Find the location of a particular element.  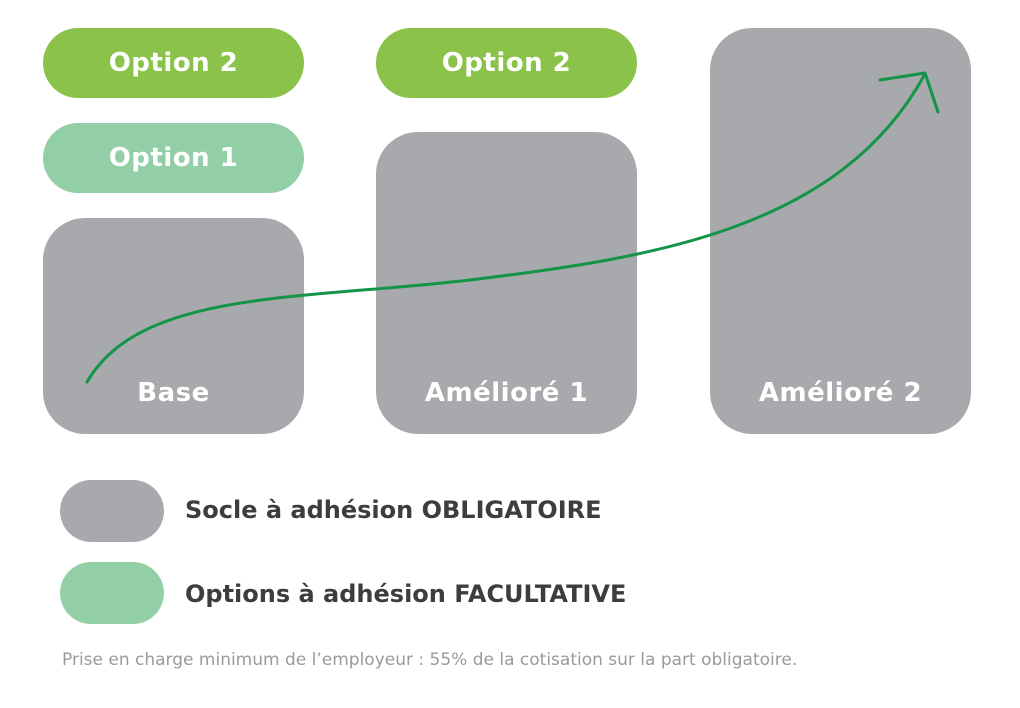

legend-swatch-options is located at coordinates (112, 593).